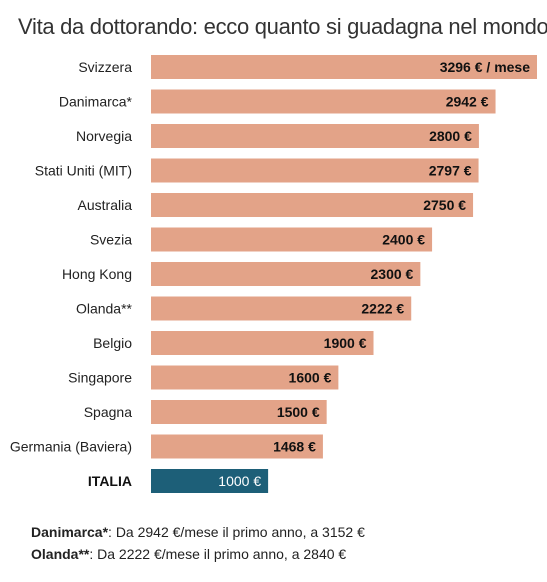 This screenshot has width=547, height=582. What do you see at coordinates (218, 554) in the screenshot?
I see `footnote-text: : Da 2222 €/mese il primo anno, a 2840 €` at bounding box center [218, 554].